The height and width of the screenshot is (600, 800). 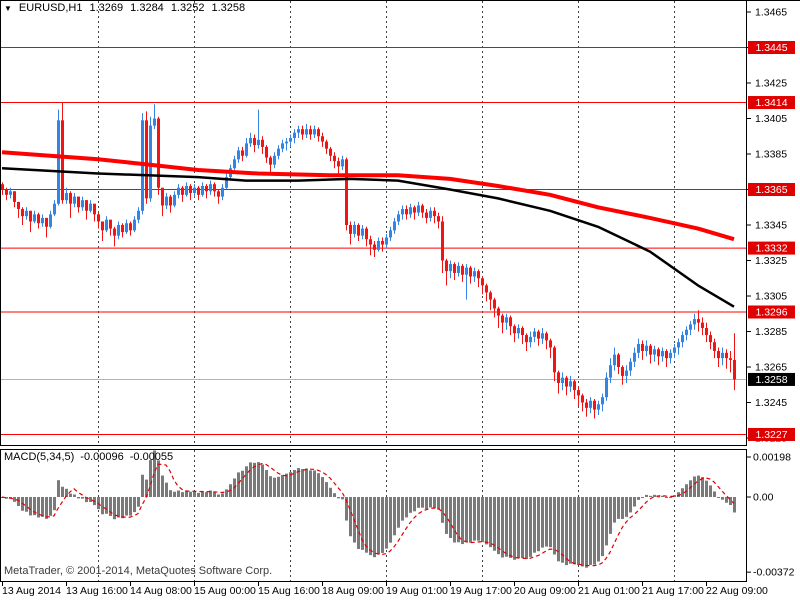 I want to click on svg-text: 1.3305, so click(x=771, y=297).